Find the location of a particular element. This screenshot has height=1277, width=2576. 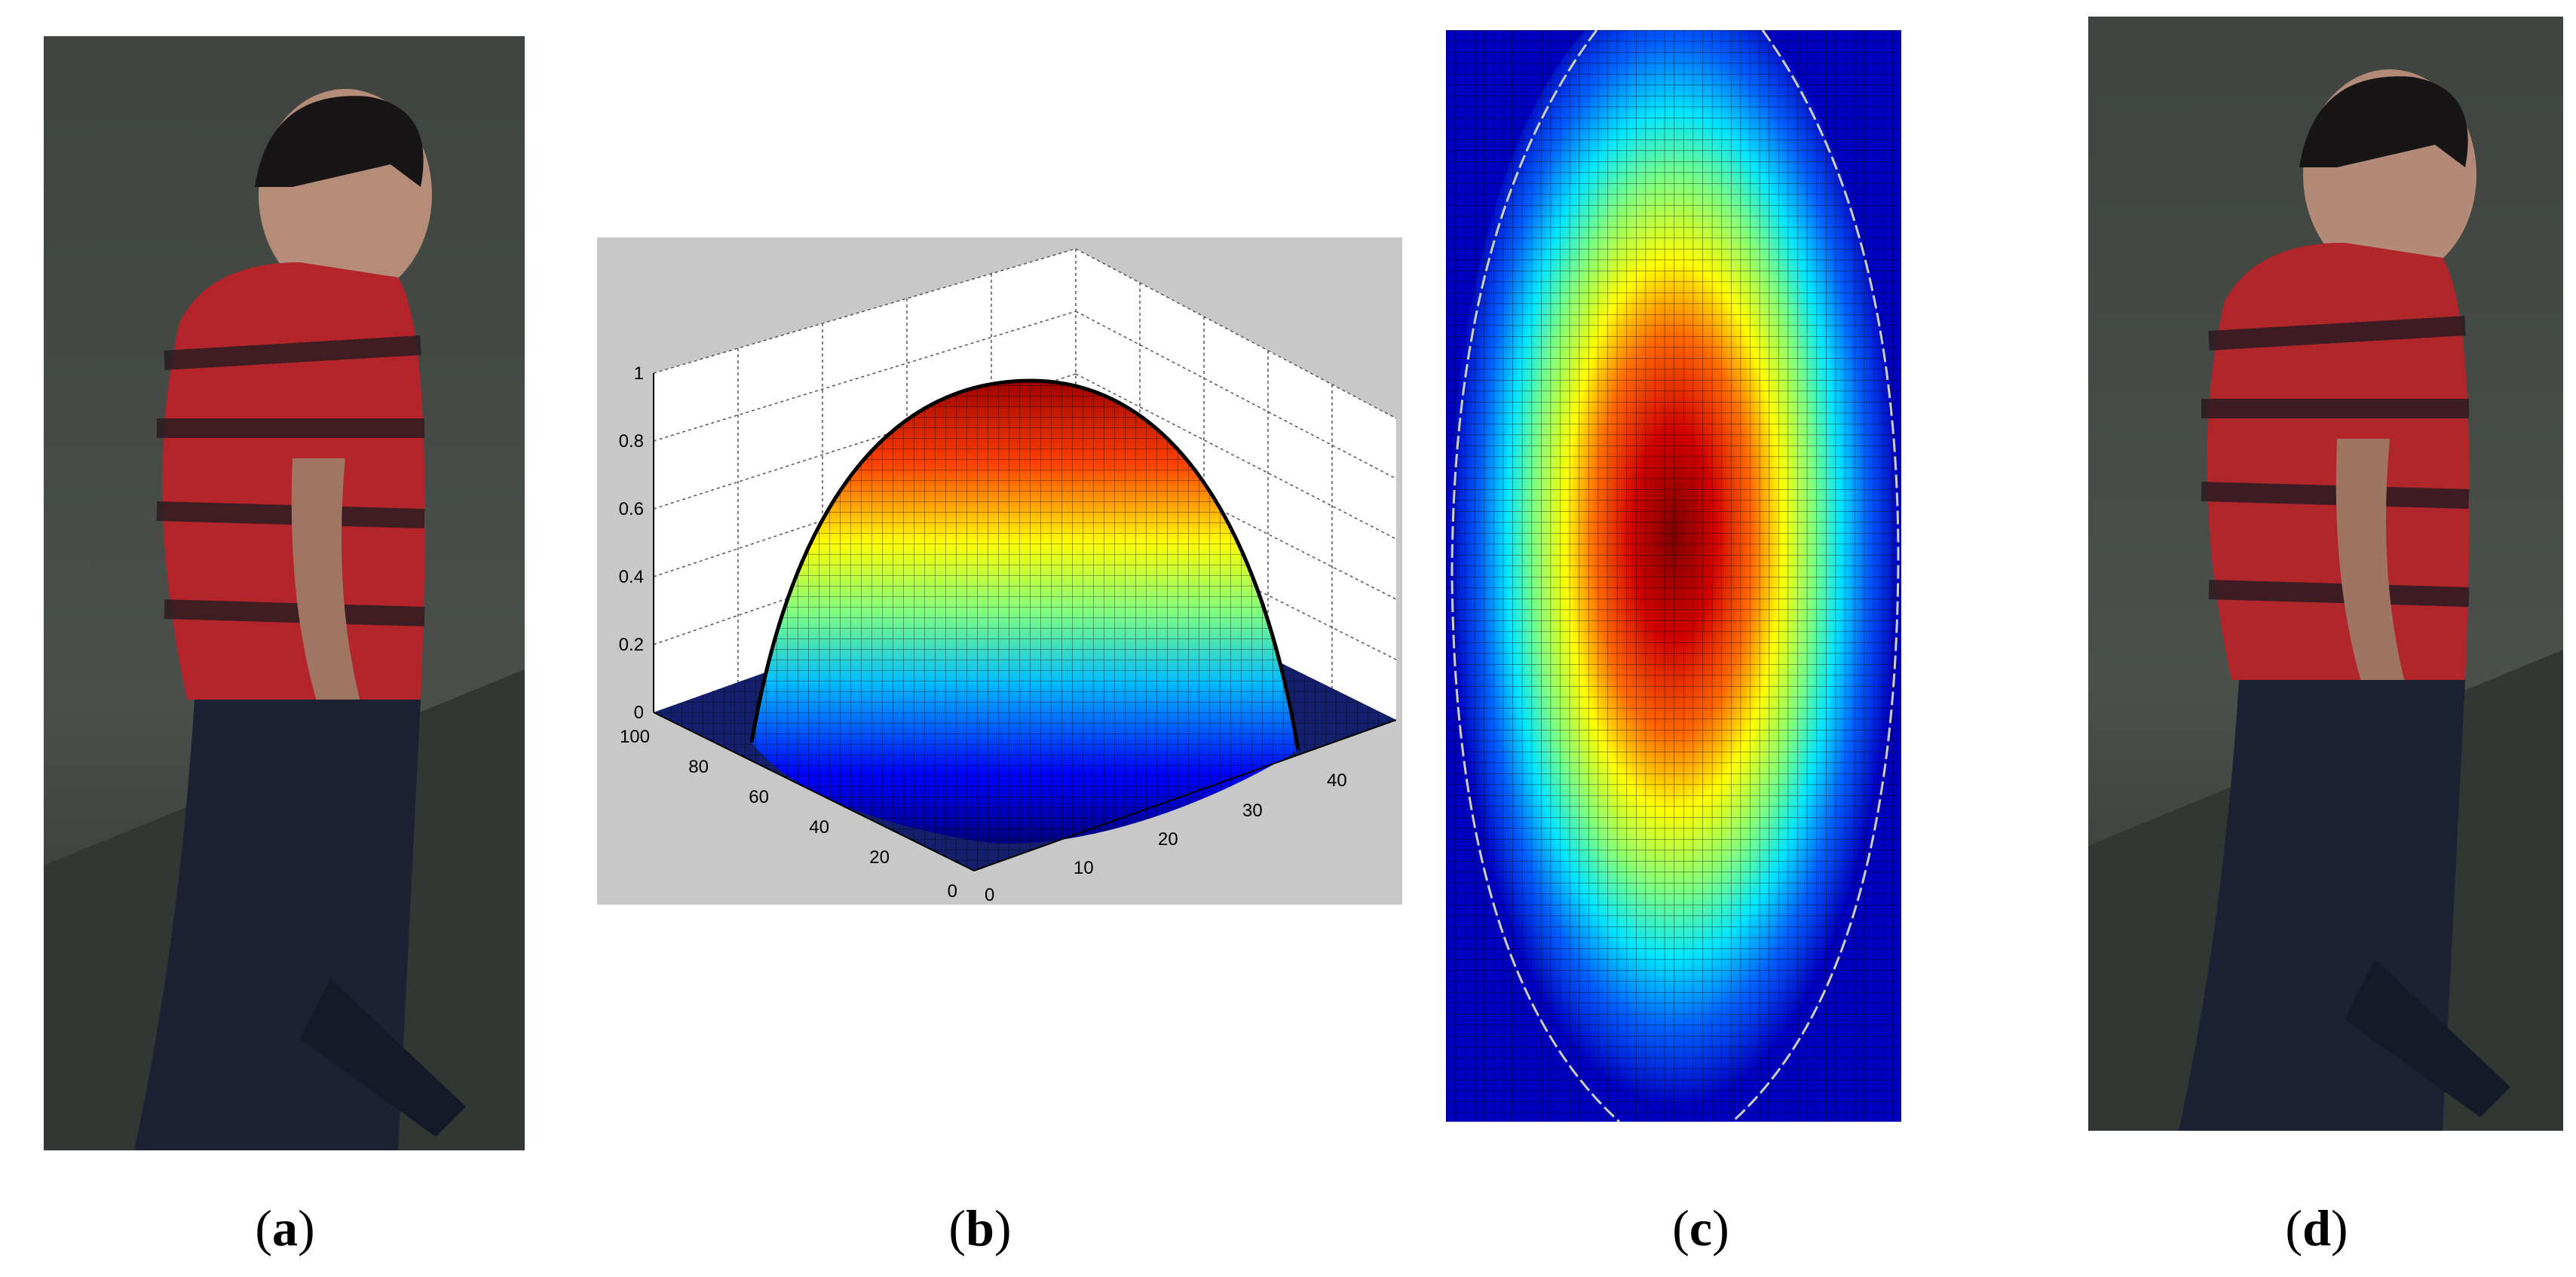

y-tick-100: 100 is located at coordinates (635, 737).